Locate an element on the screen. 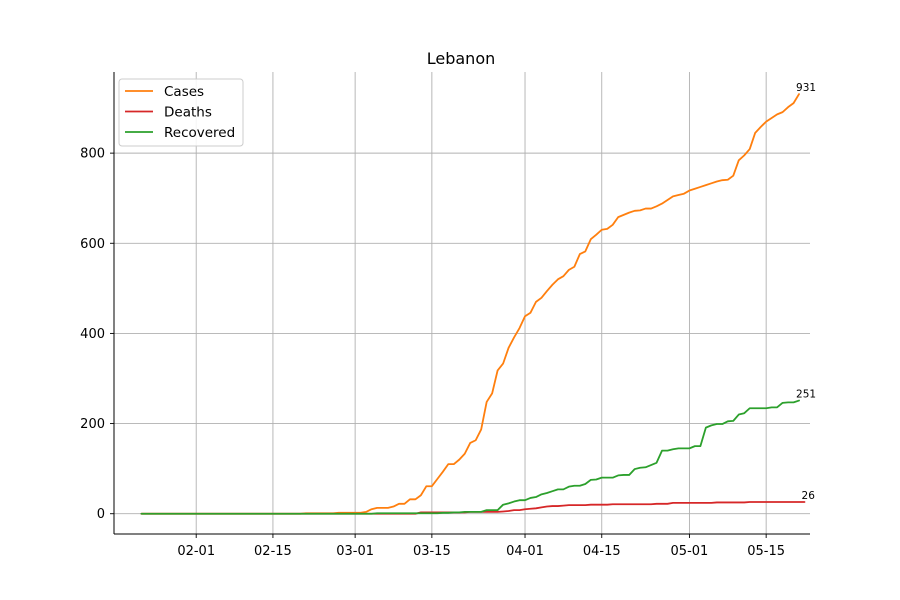 The width and height of the screenshot is (900, 600). end-label-cases: 931 is located at coordinates (806, 88).